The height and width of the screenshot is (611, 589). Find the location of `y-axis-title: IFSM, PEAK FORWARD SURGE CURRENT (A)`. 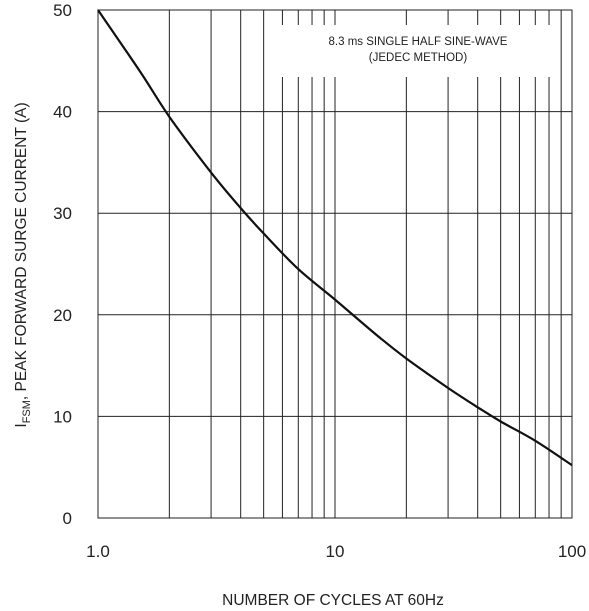

y-axis-title: IFSM, PEAK FORWARD SURGE CURRENT (A) is located at coordinates (23, 264).